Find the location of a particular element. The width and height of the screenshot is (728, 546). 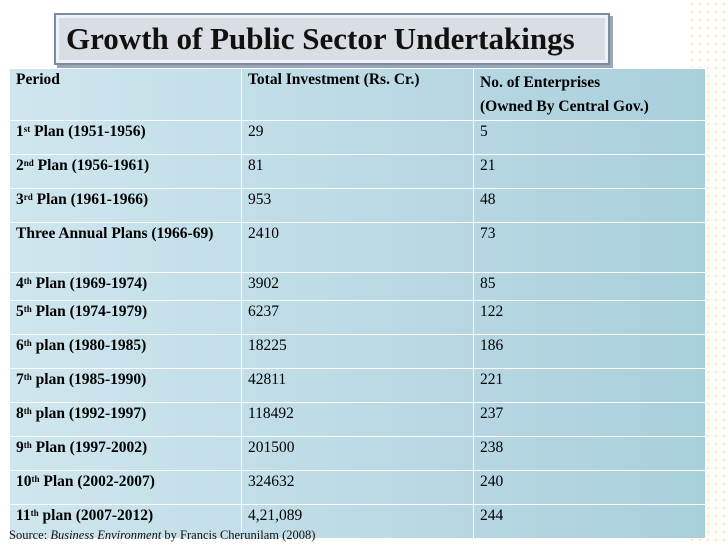

period-cell: 10th Plan (2002-2007) is located at coordinates (125, 487).